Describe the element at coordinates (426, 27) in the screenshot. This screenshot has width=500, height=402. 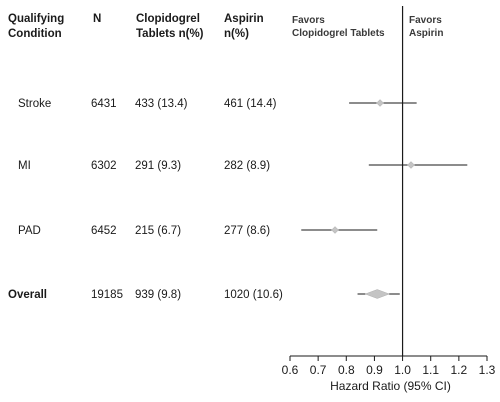
I see `favors-aspirin-label: Favors Aspirin` at that location.